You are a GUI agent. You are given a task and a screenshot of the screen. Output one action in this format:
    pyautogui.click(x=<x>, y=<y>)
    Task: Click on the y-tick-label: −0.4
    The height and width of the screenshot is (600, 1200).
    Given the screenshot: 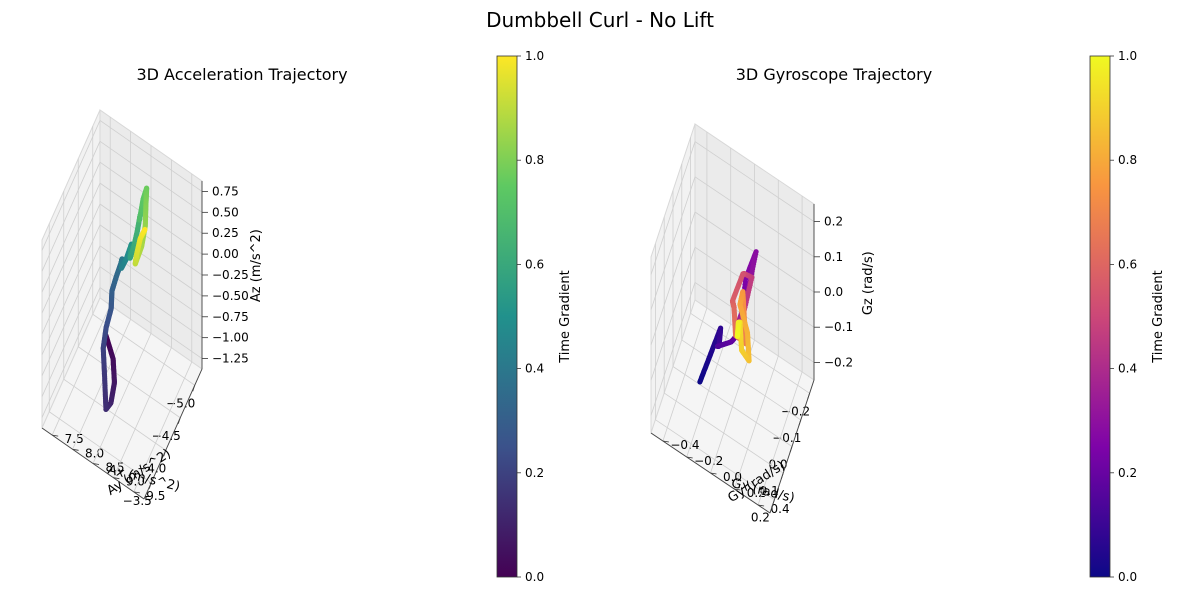 What is the action you would take?
    pyautogui.click(x=684, y=445)
    